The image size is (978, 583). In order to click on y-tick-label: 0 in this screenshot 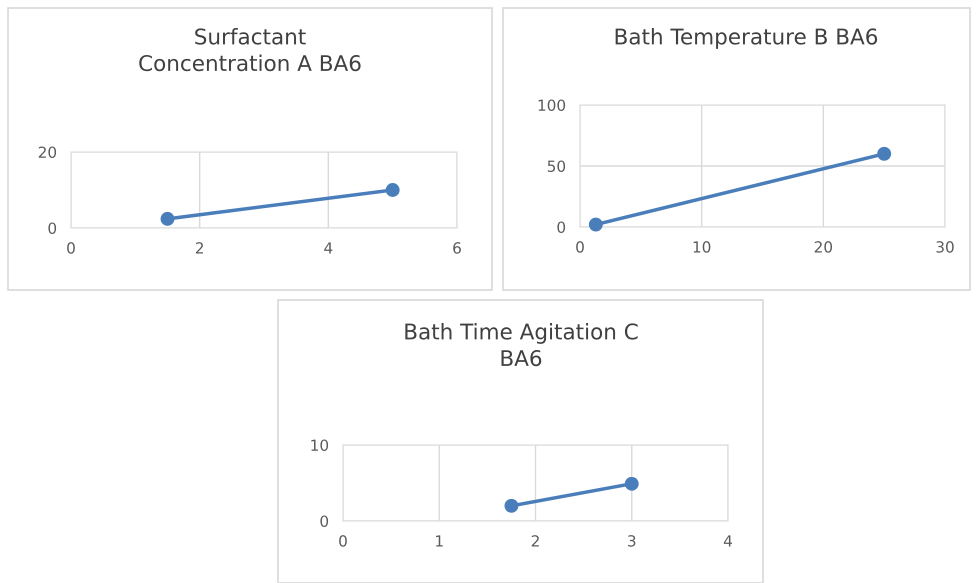, I will do `click(561, 227)`.